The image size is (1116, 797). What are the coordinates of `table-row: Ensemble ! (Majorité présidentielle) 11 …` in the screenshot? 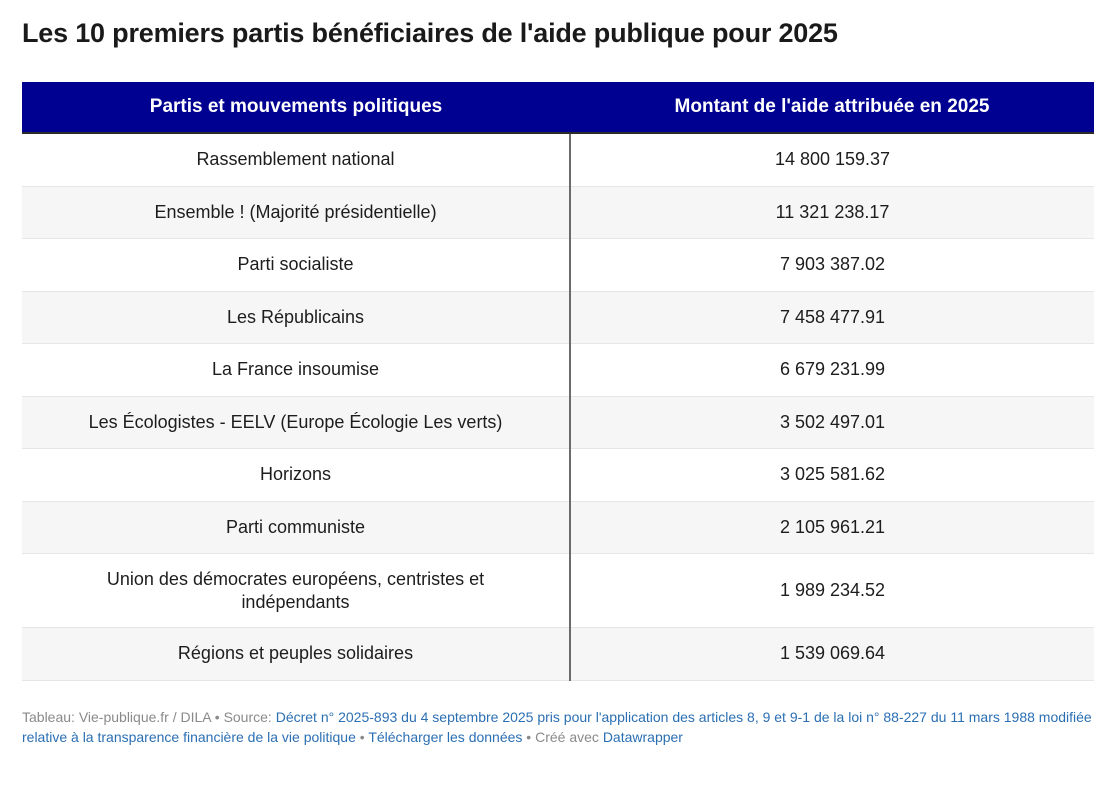 It's located at (558, 212).